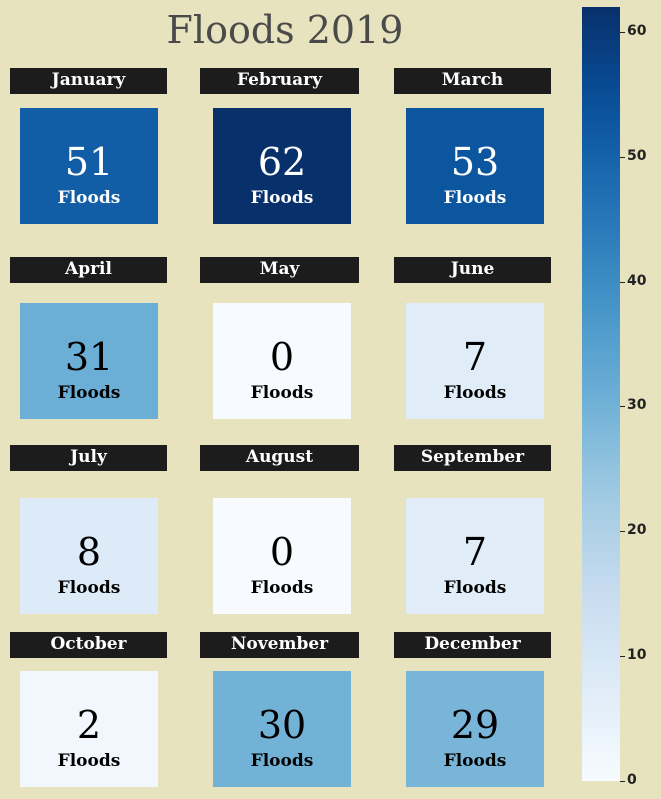 The width and height of the screenshot is (661, 799). Describe the element at coordinates (88, 458) in the screenshot. I see `month-header: July` at that location.